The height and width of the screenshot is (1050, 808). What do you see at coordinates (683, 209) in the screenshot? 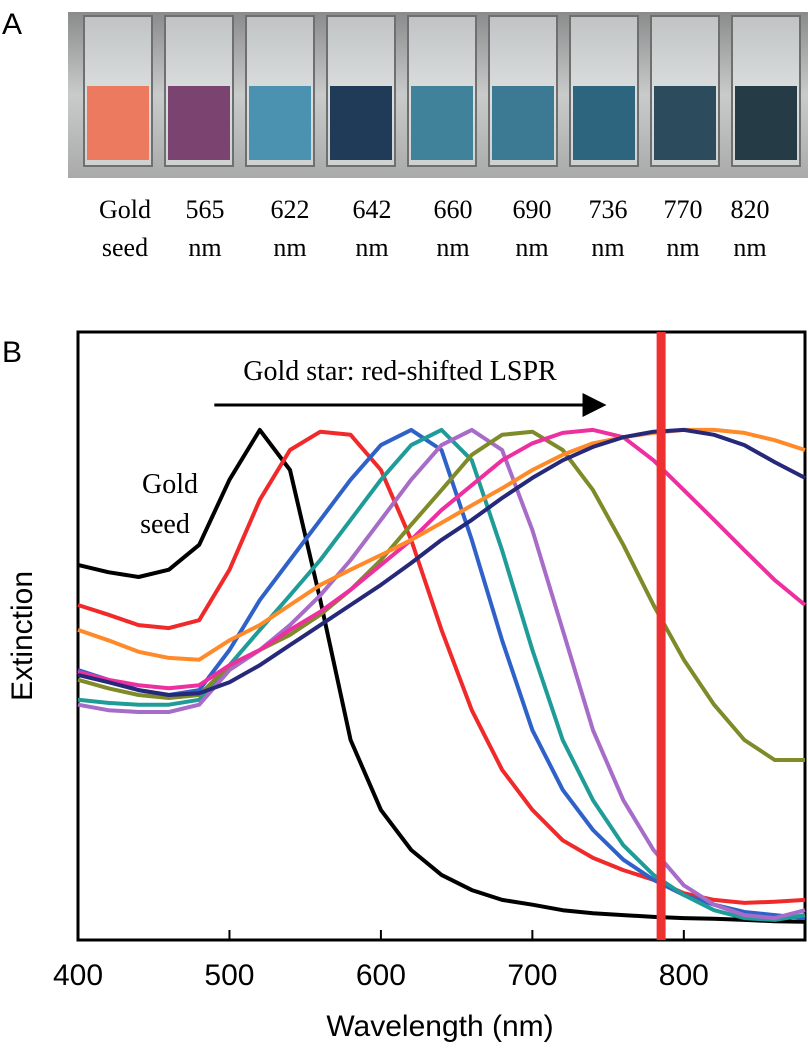
I see `cuvette-label: 770` at bounding box center [683, 209].